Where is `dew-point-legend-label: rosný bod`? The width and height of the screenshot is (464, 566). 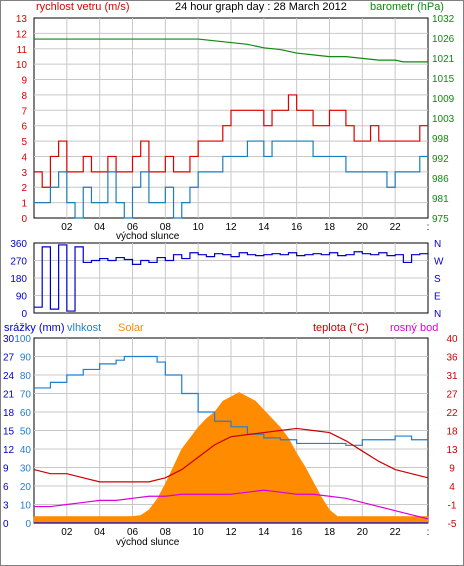
dew-point-legend-label: rosný bod is located at coordinates (414, 328).